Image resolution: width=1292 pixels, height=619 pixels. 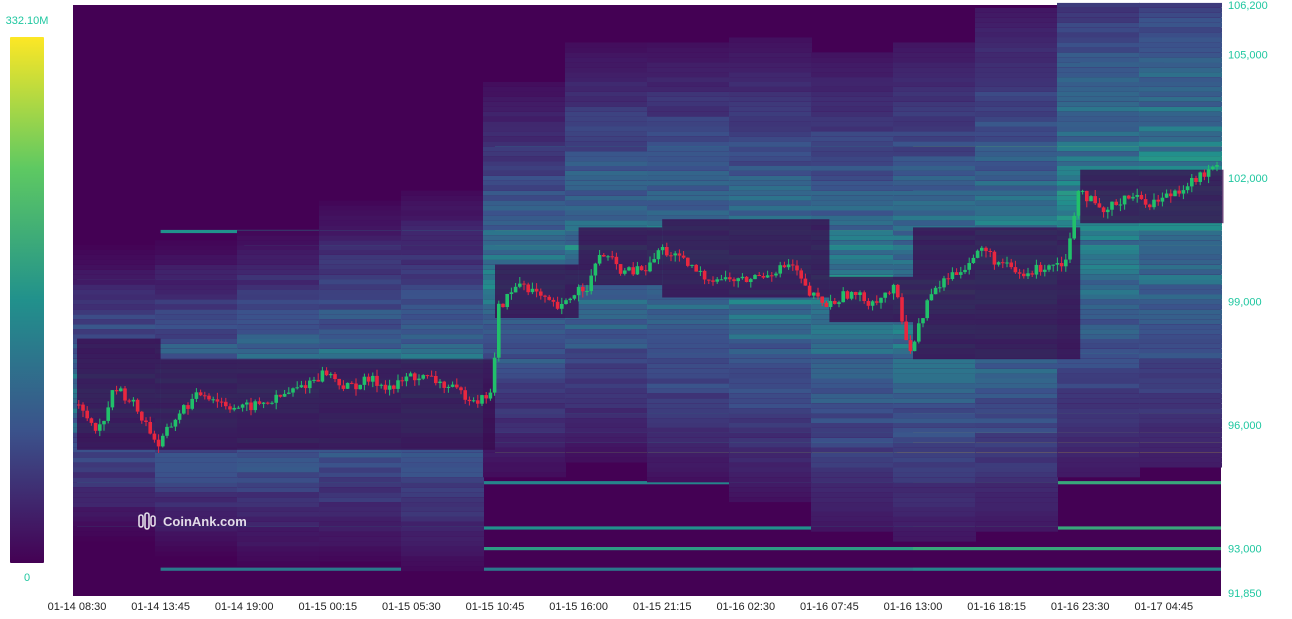 What do you see at coordinates (495, 528) in the screenshot?
I see `liquidity-band` at bounding box center [495, 528].